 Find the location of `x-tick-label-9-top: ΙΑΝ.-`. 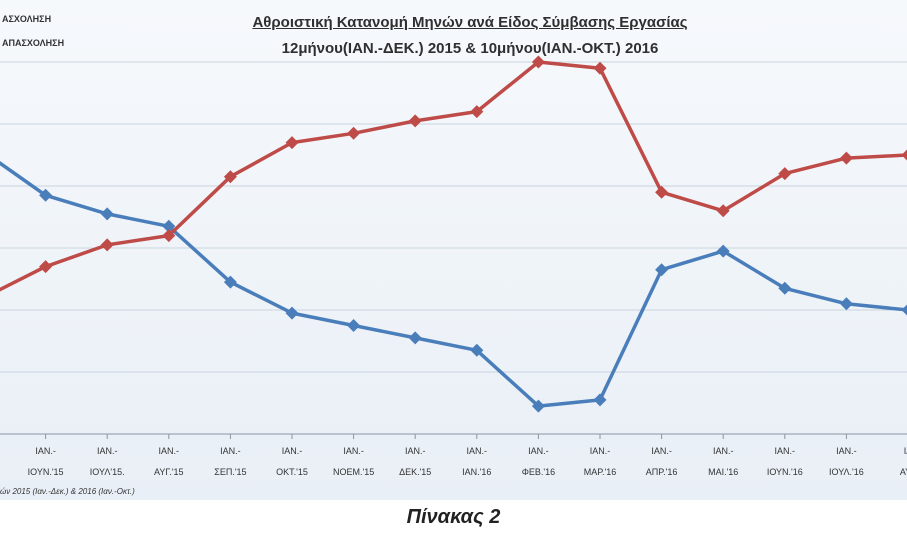

x-tick-label-9-top: ΙΑΝ.- is located at coordinates (538, 451).